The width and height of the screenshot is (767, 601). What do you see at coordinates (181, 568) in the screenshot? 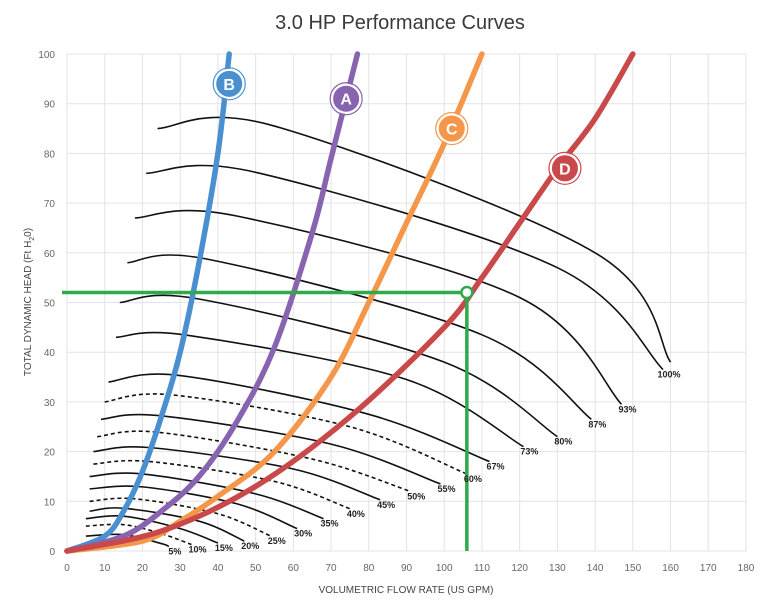
I see `x-tick-label: 30` at bounding box center [181, 568].